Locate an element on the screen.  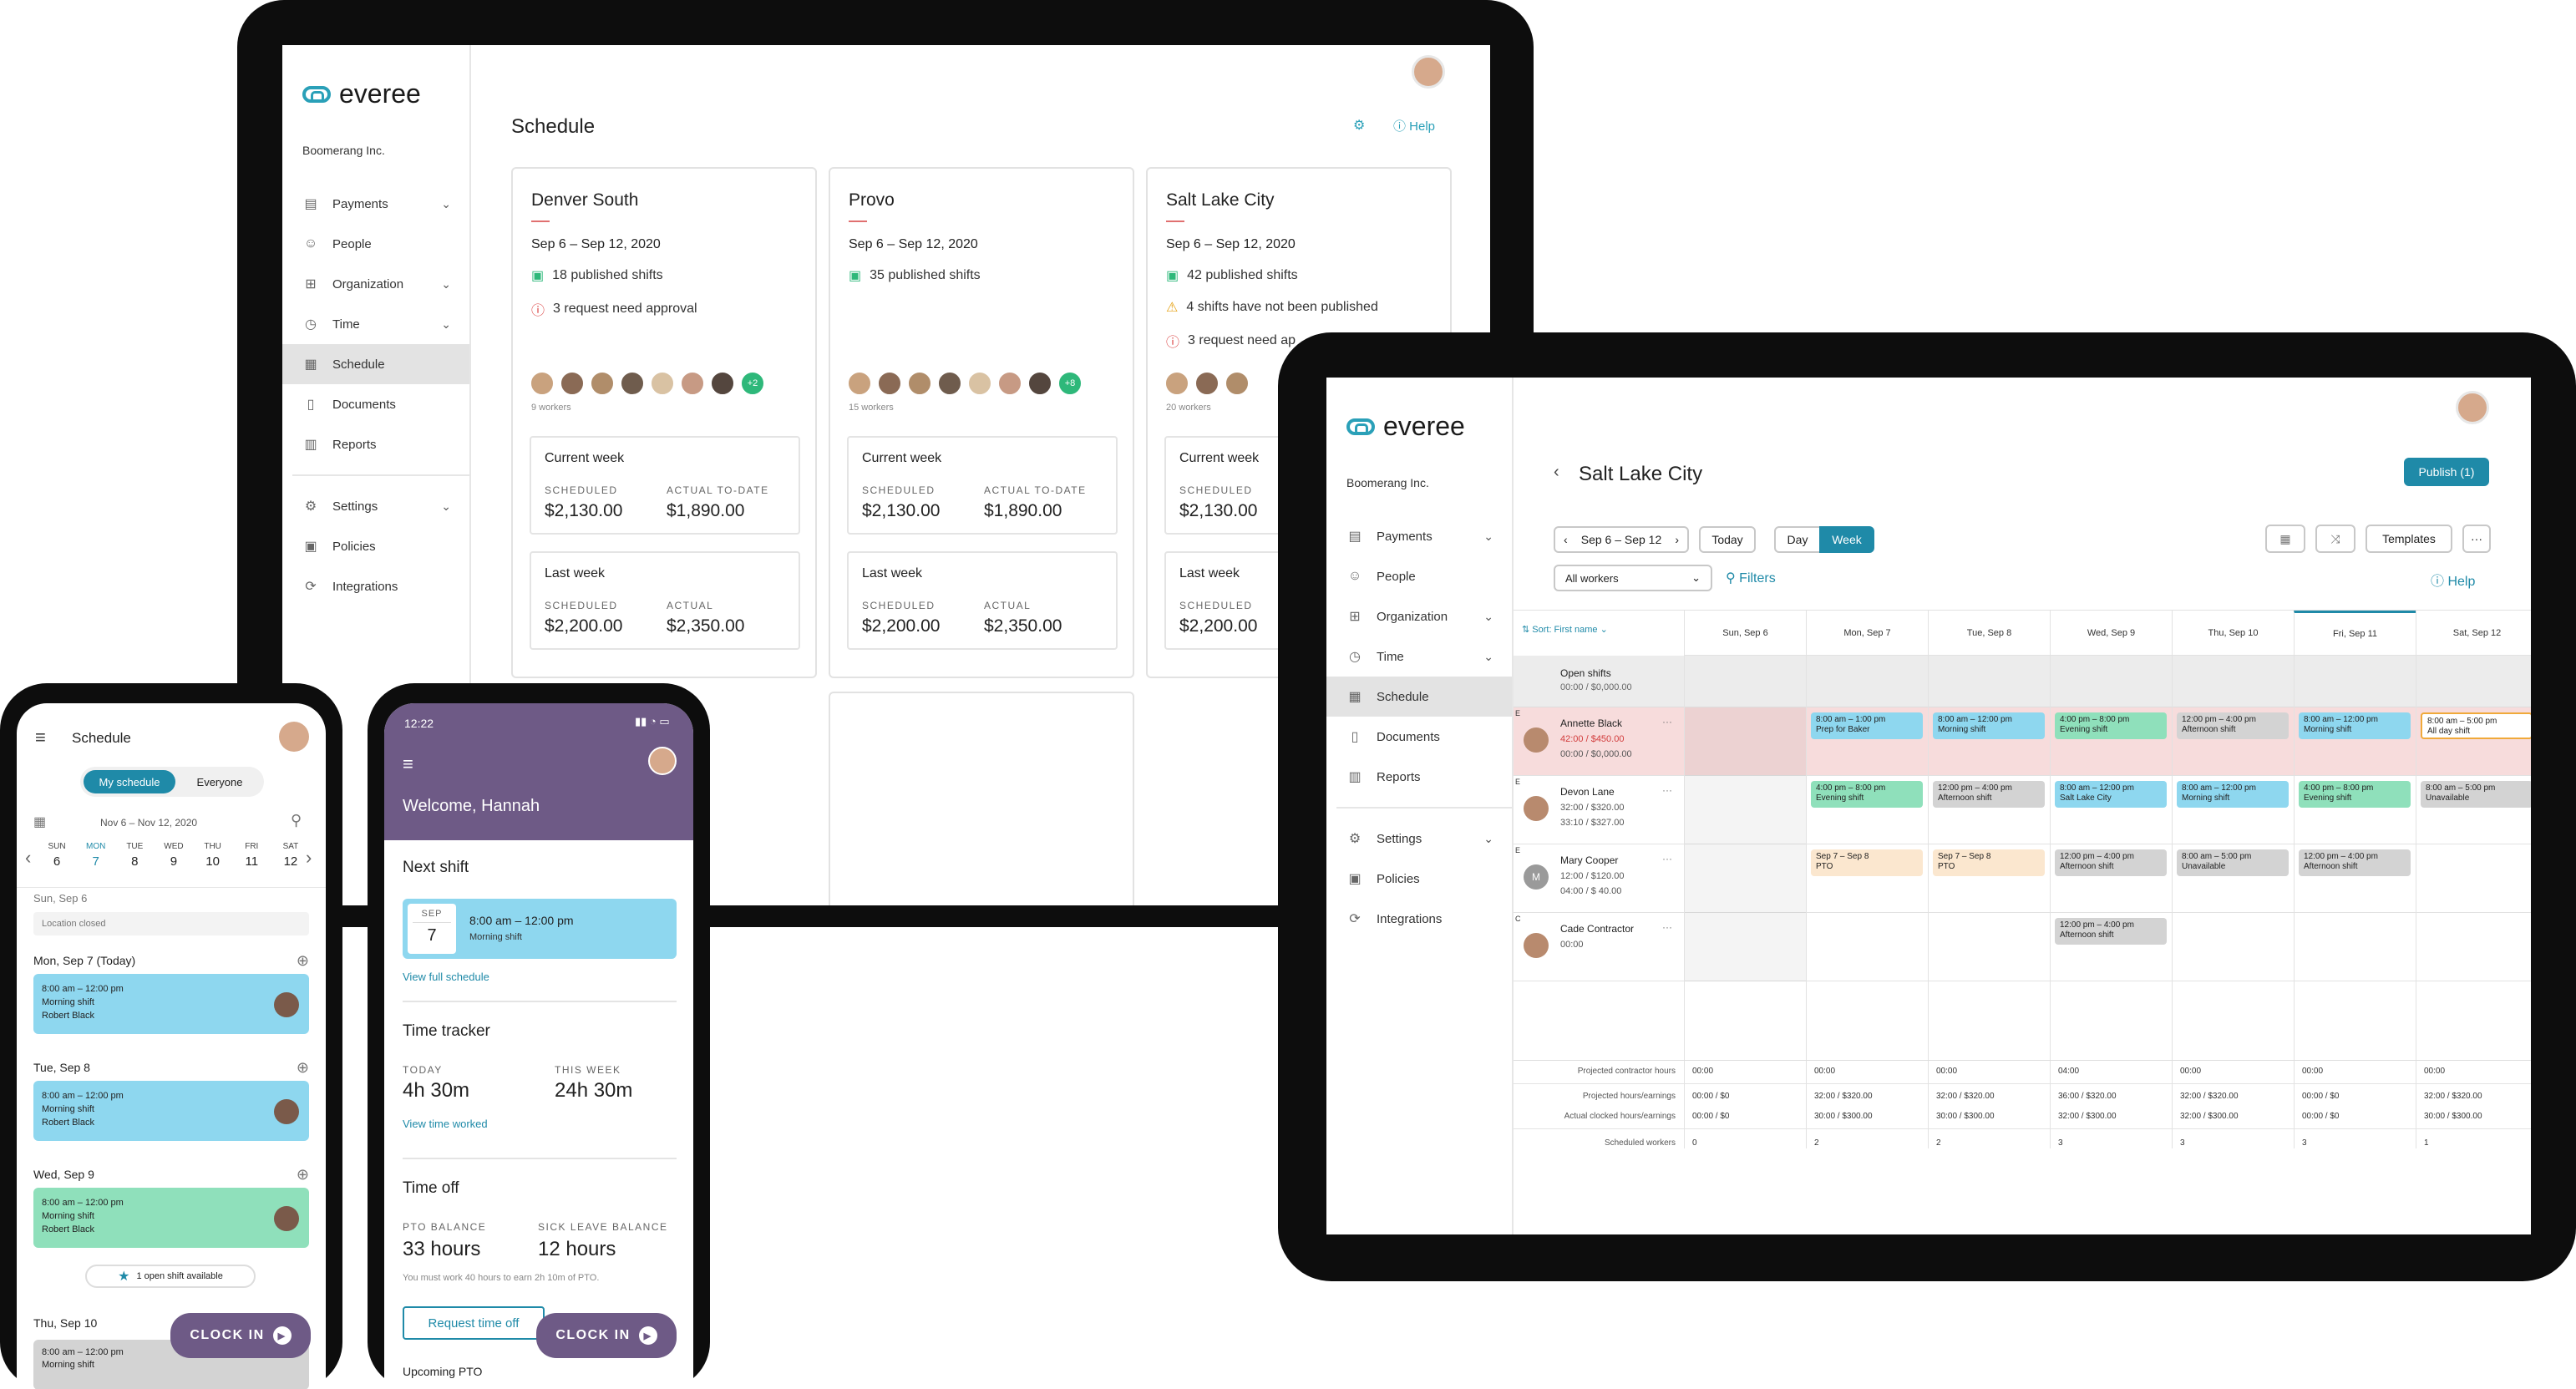
shift-block: 8:00 am – 5:00 pm All day shift is located at coordinates (2476, 725).